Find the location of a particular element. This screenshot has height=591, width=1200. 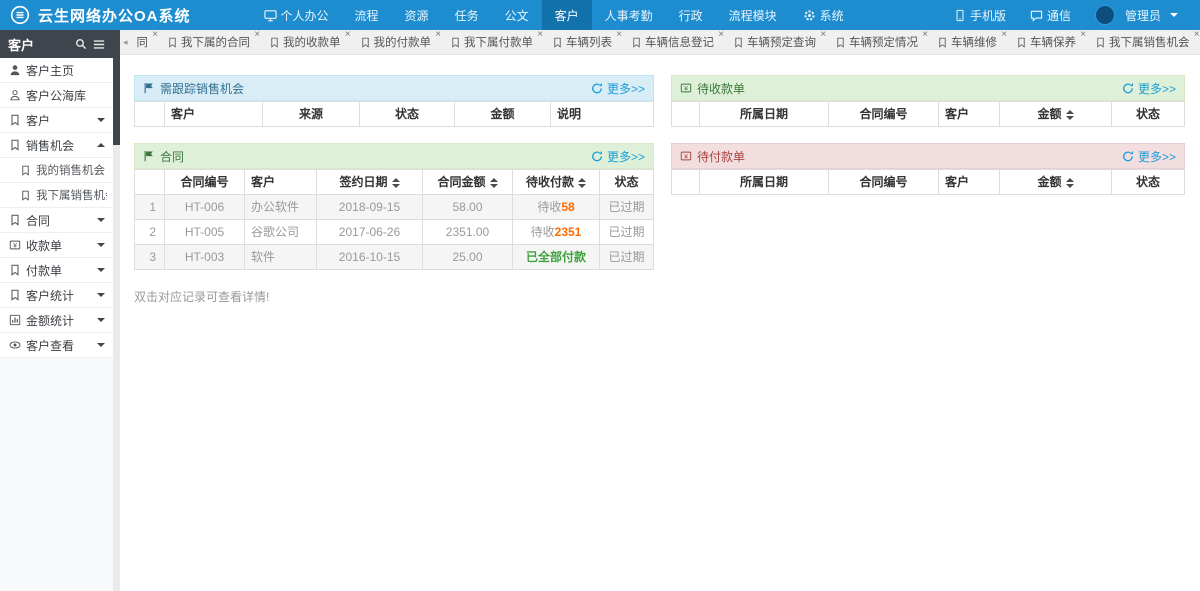

sidebar-scrollbar is located at coordinates (116, 310).